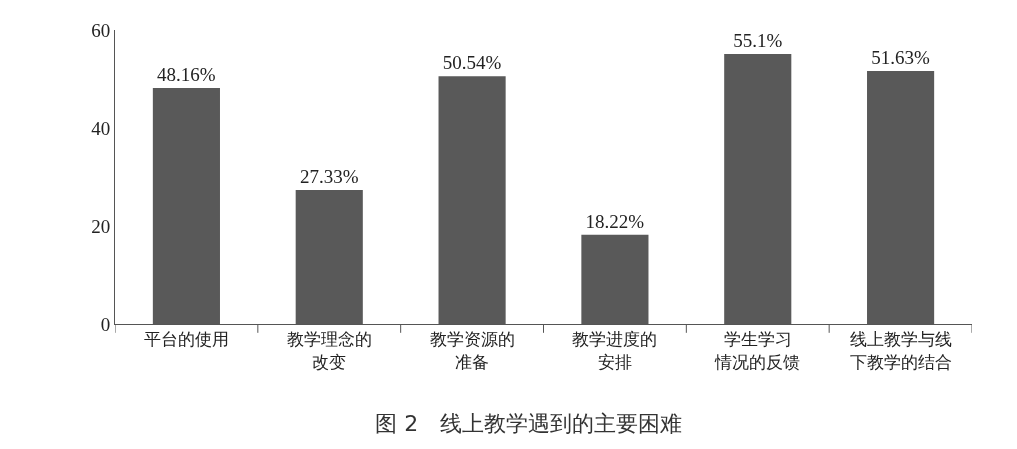  What do you see at coordinates (101, 128) in the screenshot?
I see `y-tick-label: 40` at bounding box center [101, 128].